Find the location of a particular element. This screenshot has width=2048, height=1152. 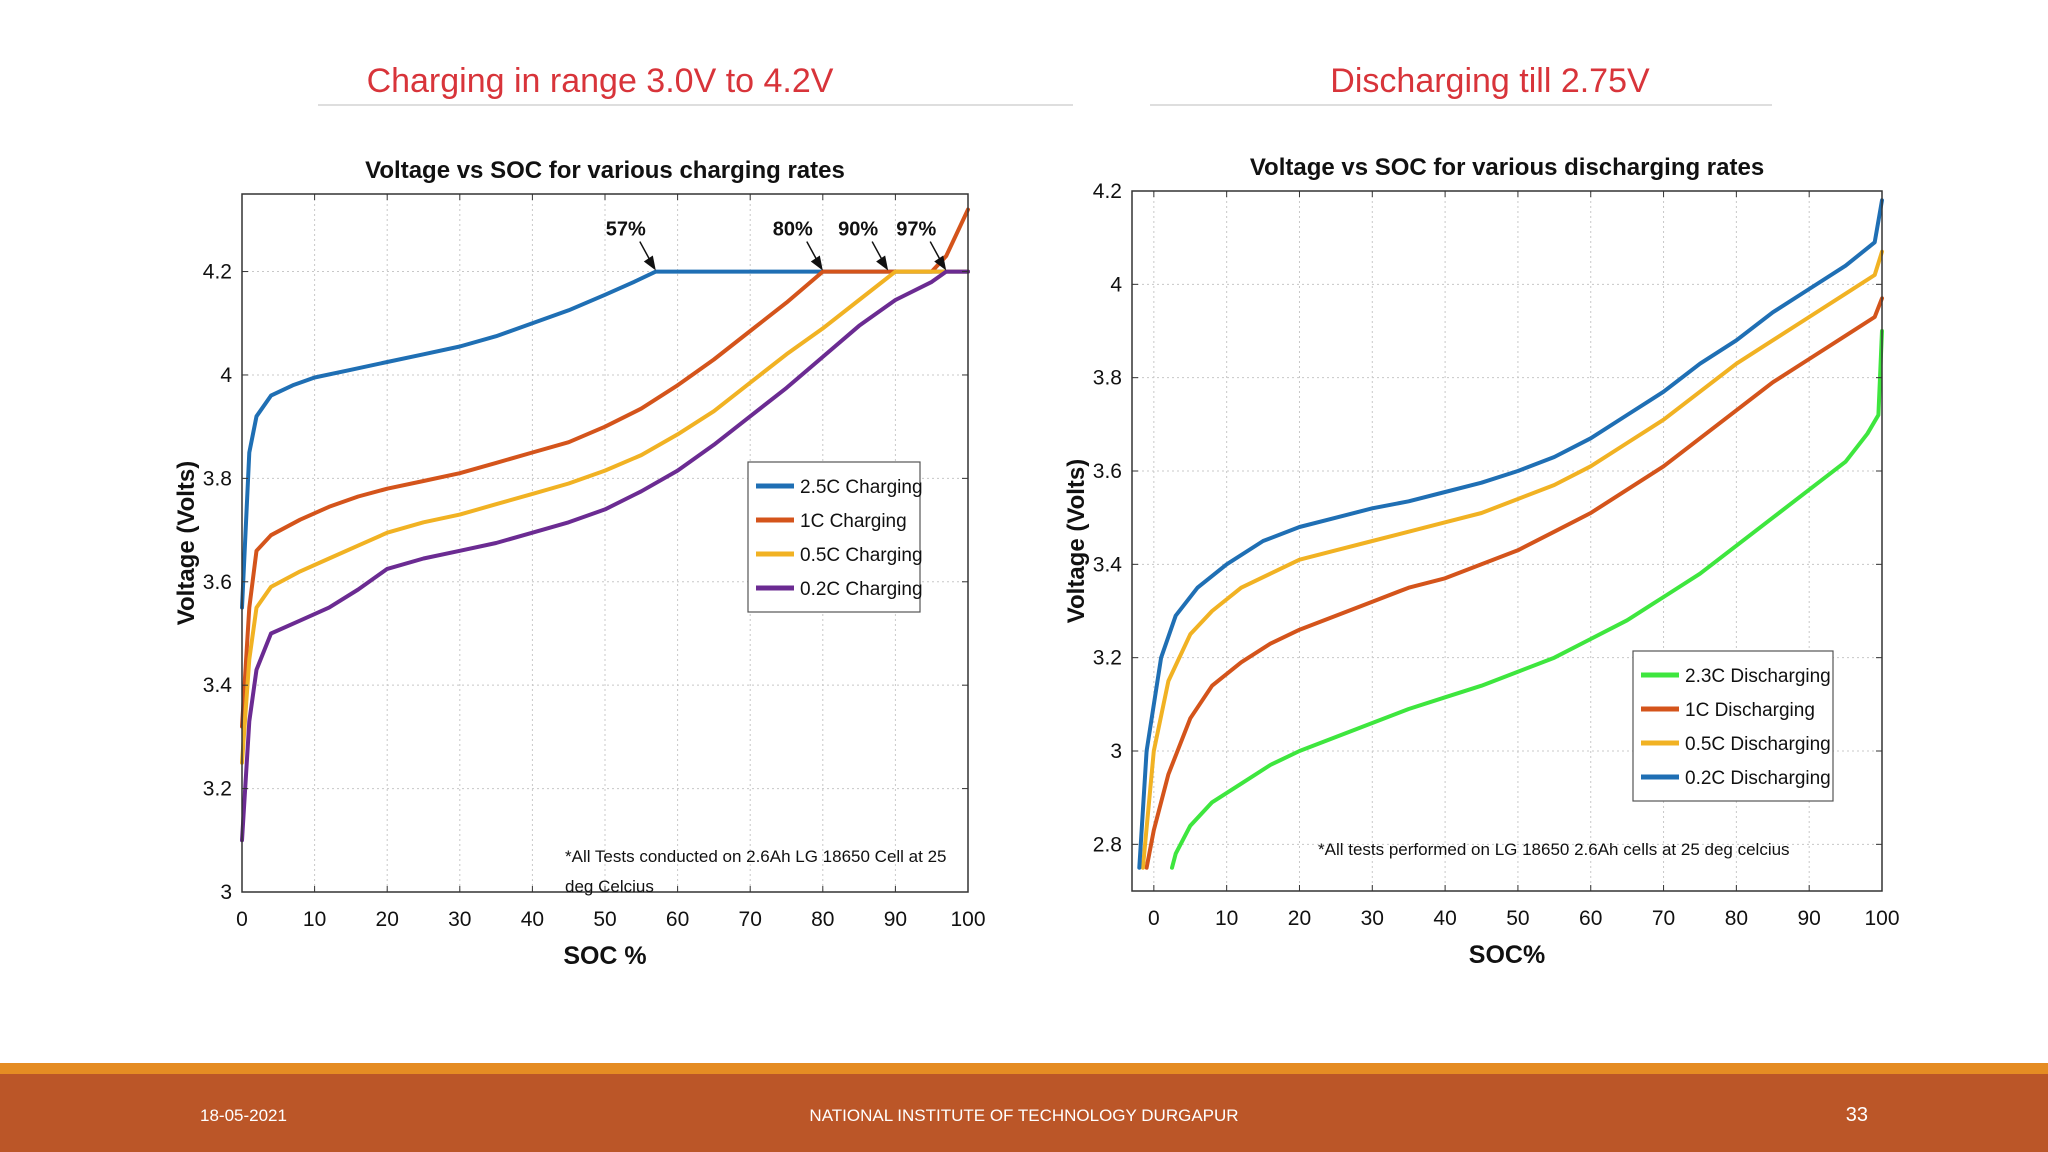

discharging-heading-rule is located at coordinates (1461, 105).